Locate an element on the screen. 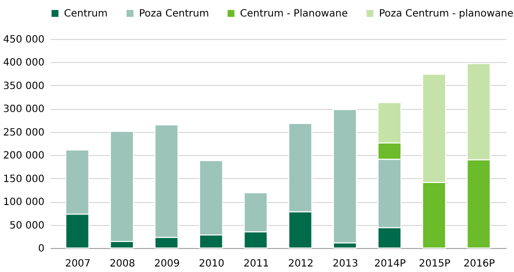 This screenshot has width=514, height=272. x-tick-label: 2008 is located at coordinates (123, 264).